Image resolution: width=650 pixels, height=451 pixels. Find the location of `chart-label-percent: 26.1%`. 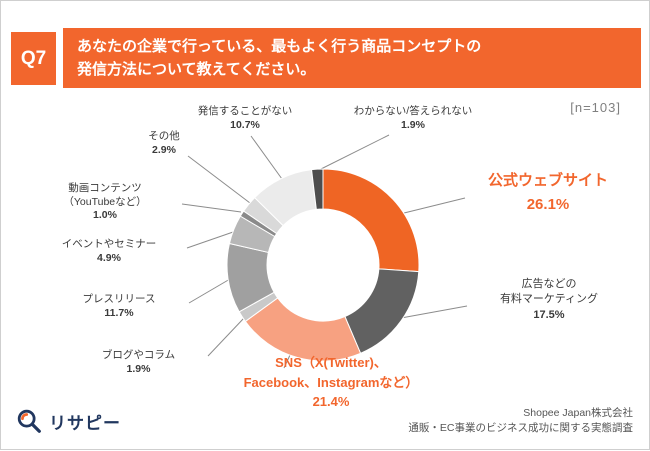

chart-label-percent: 26.1% is located at coordinates (548, 204).